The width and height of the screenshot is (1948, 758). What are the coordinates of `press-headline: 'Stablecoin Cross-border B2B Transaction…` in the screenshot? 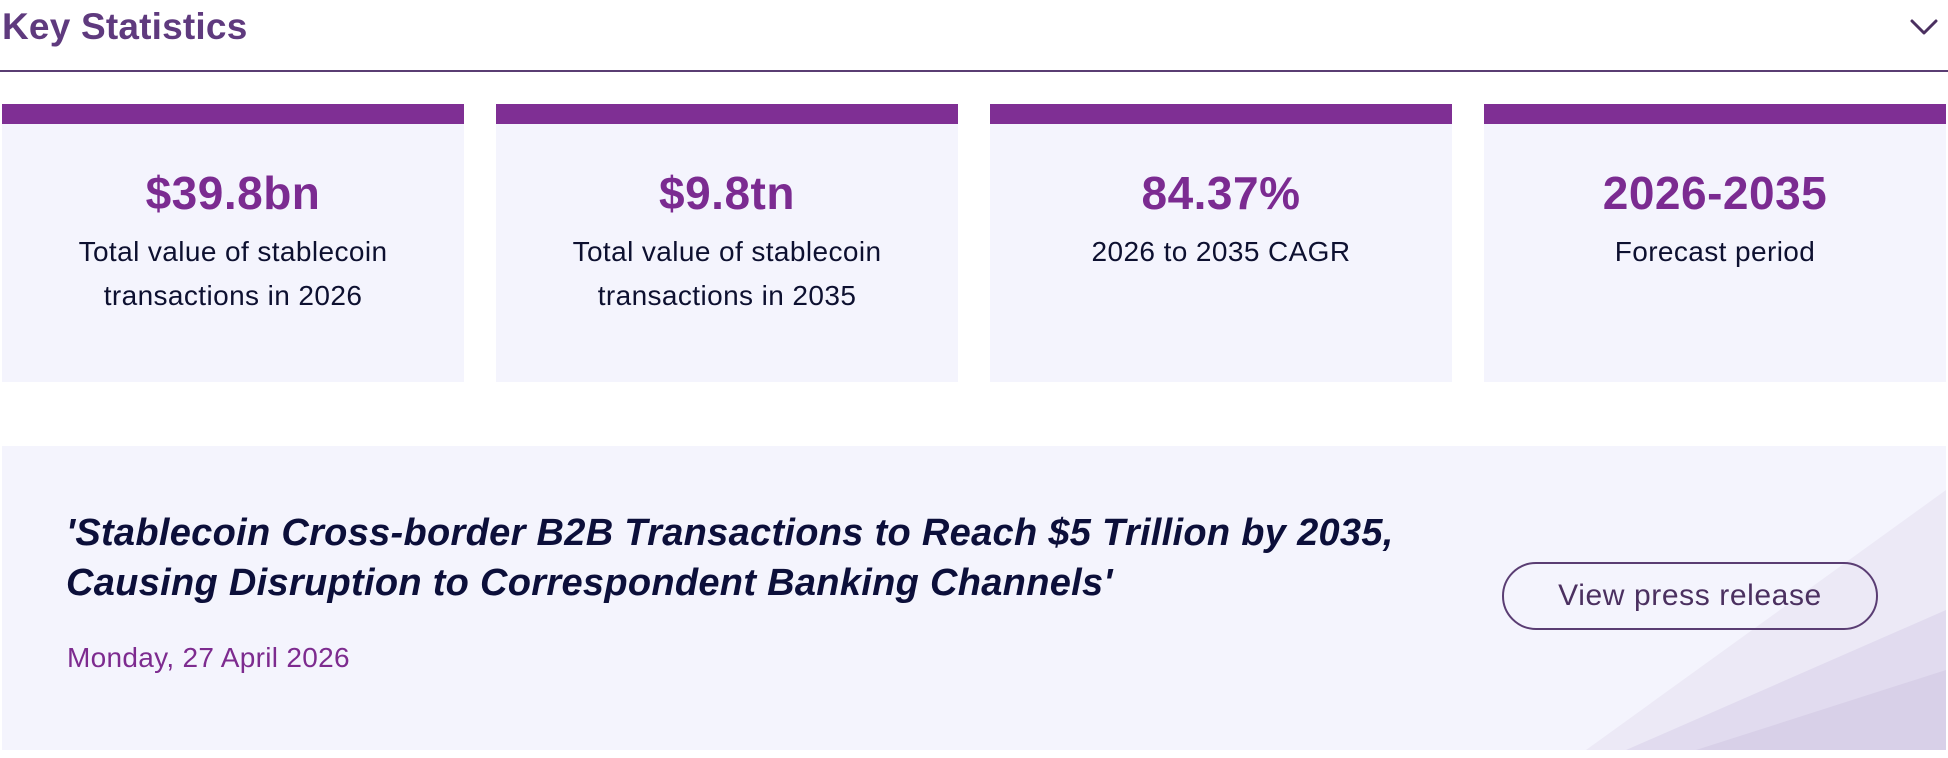 It's located at (730, 558).